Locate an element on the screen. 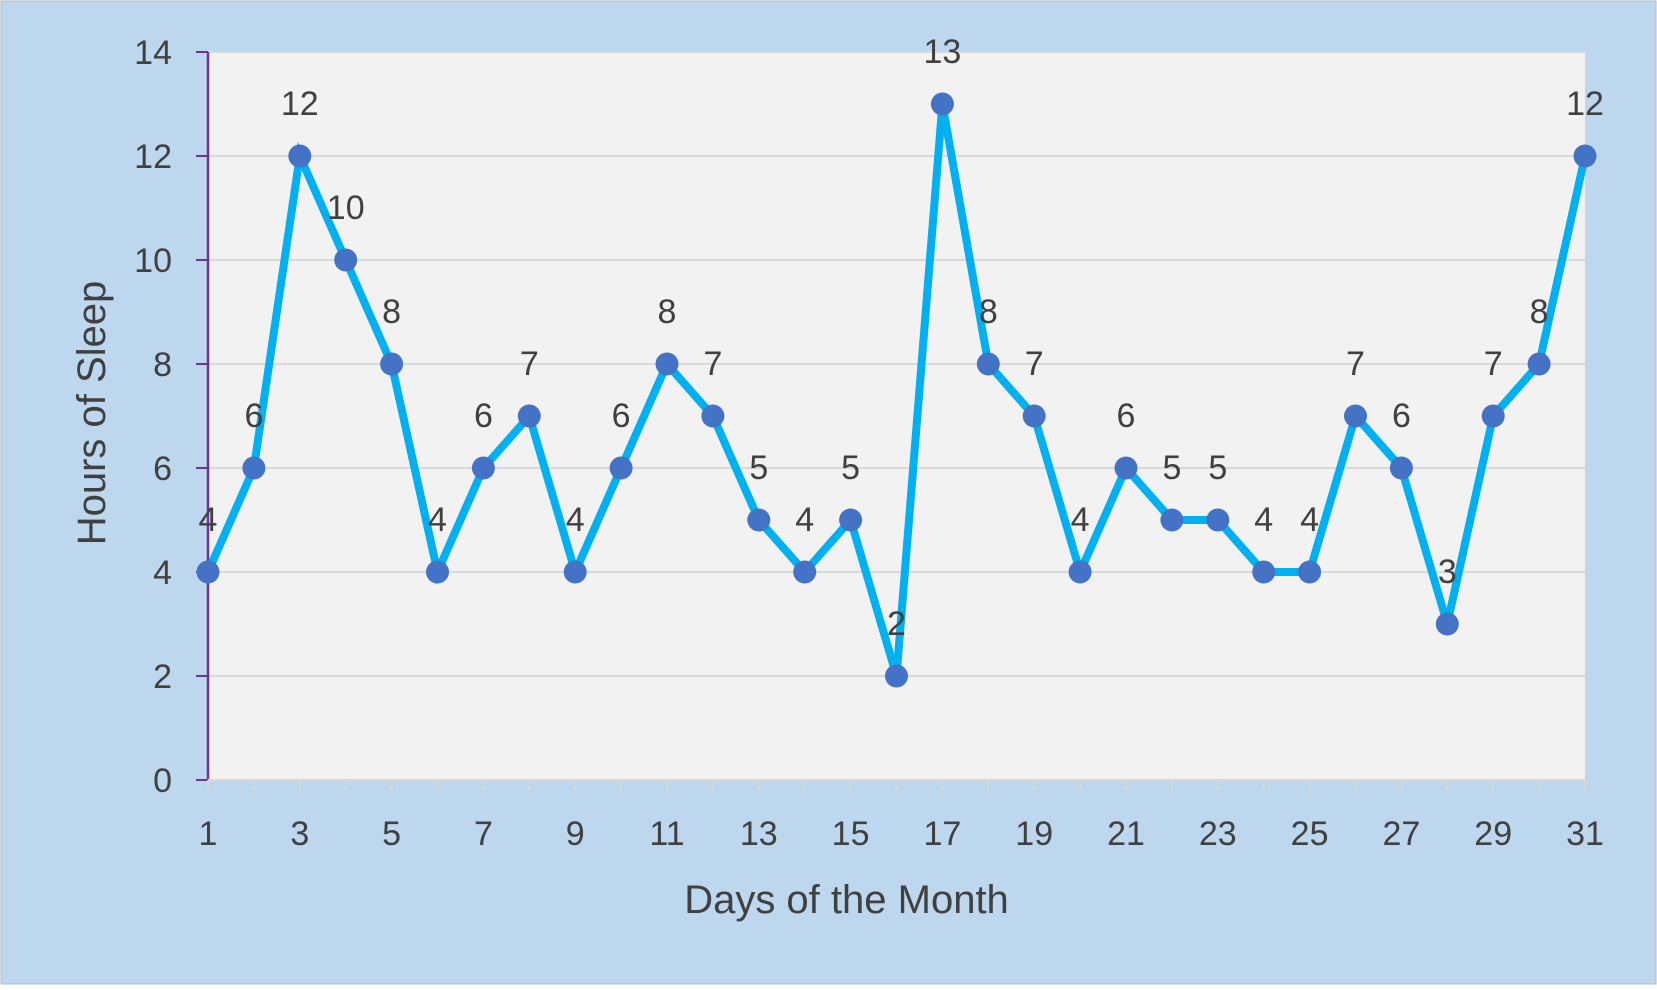 The width and height of the screenshot is (1657, 990). x-tick-label: 19 is located at coordinates (1034, 834).